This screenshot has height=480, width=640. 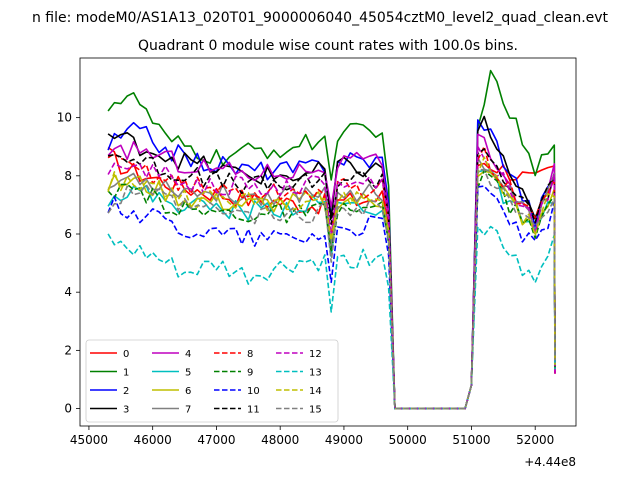 What do you see at coordinates (212, 381) in the screenshot?
I see `legend-box` at bounding box center [212, 381].